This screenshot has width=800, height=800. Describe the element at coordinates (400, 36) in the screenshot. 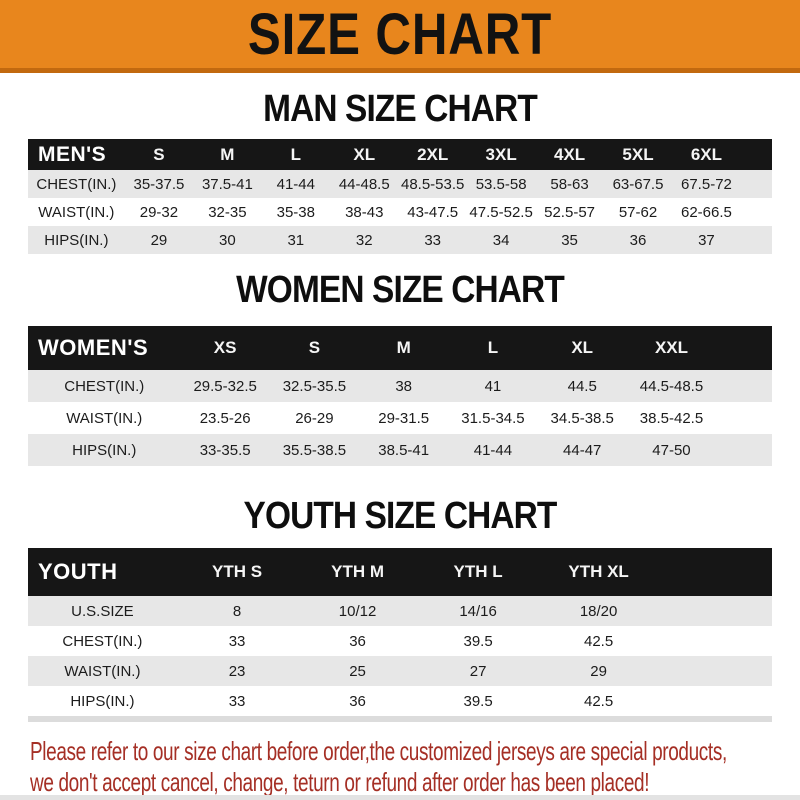

I see `banner: SIZE CHART` at that location.